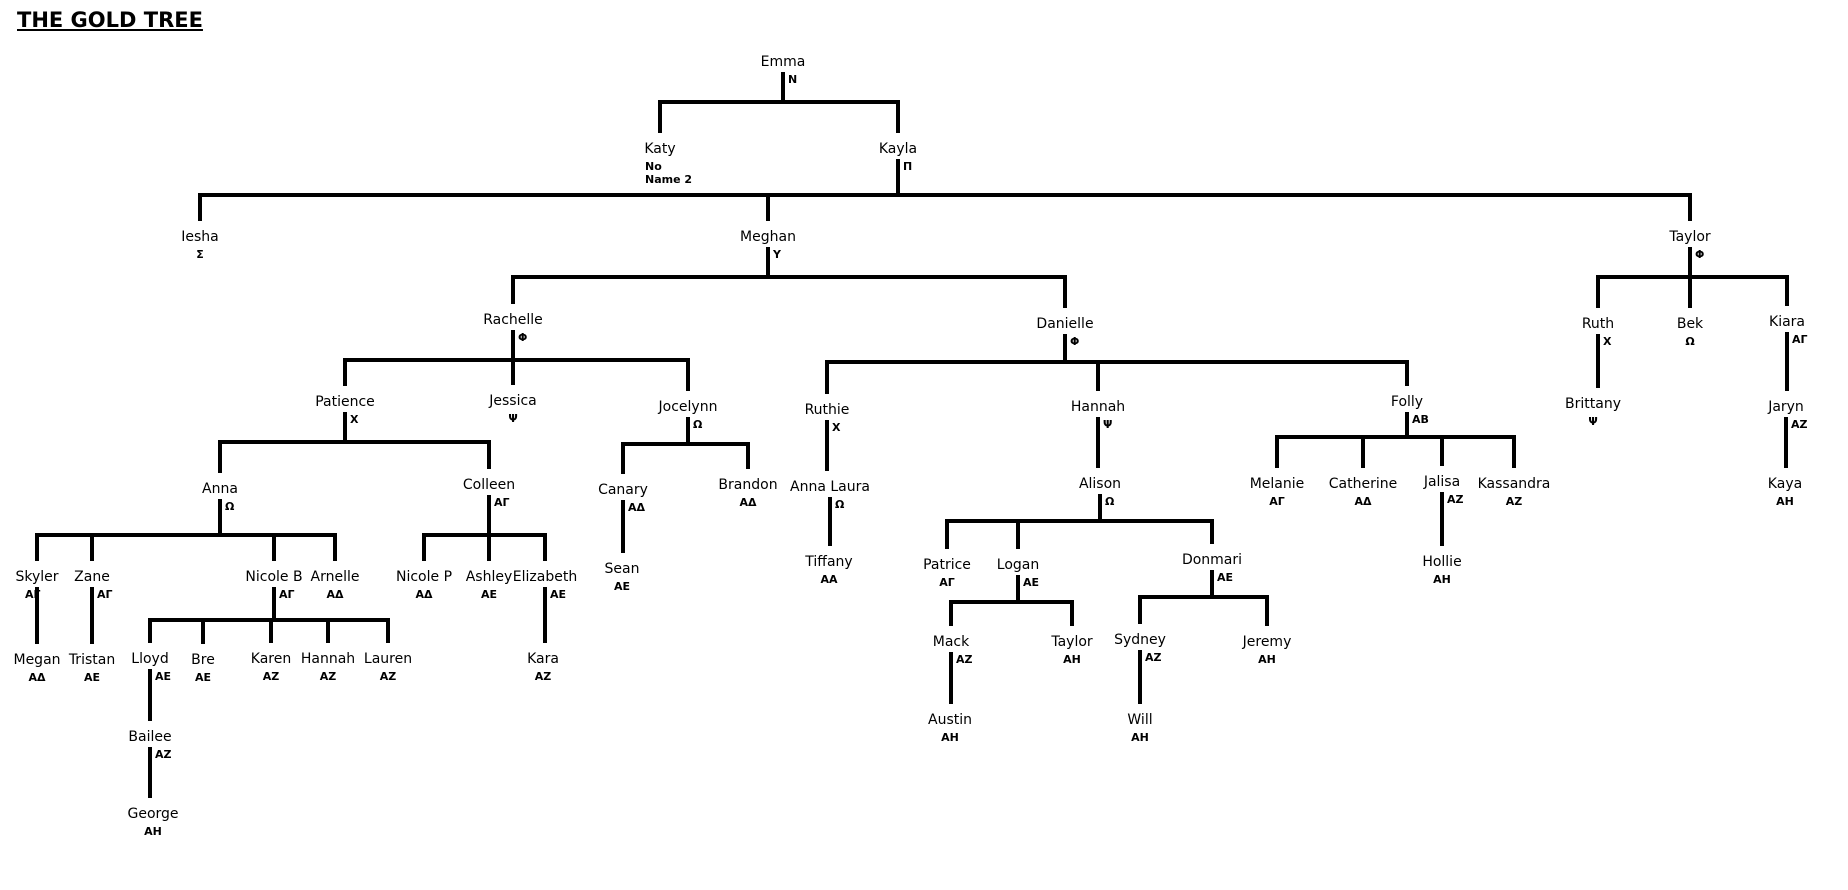  I want to click on tree-edge-drop-nicole_p, so click(424, 547).